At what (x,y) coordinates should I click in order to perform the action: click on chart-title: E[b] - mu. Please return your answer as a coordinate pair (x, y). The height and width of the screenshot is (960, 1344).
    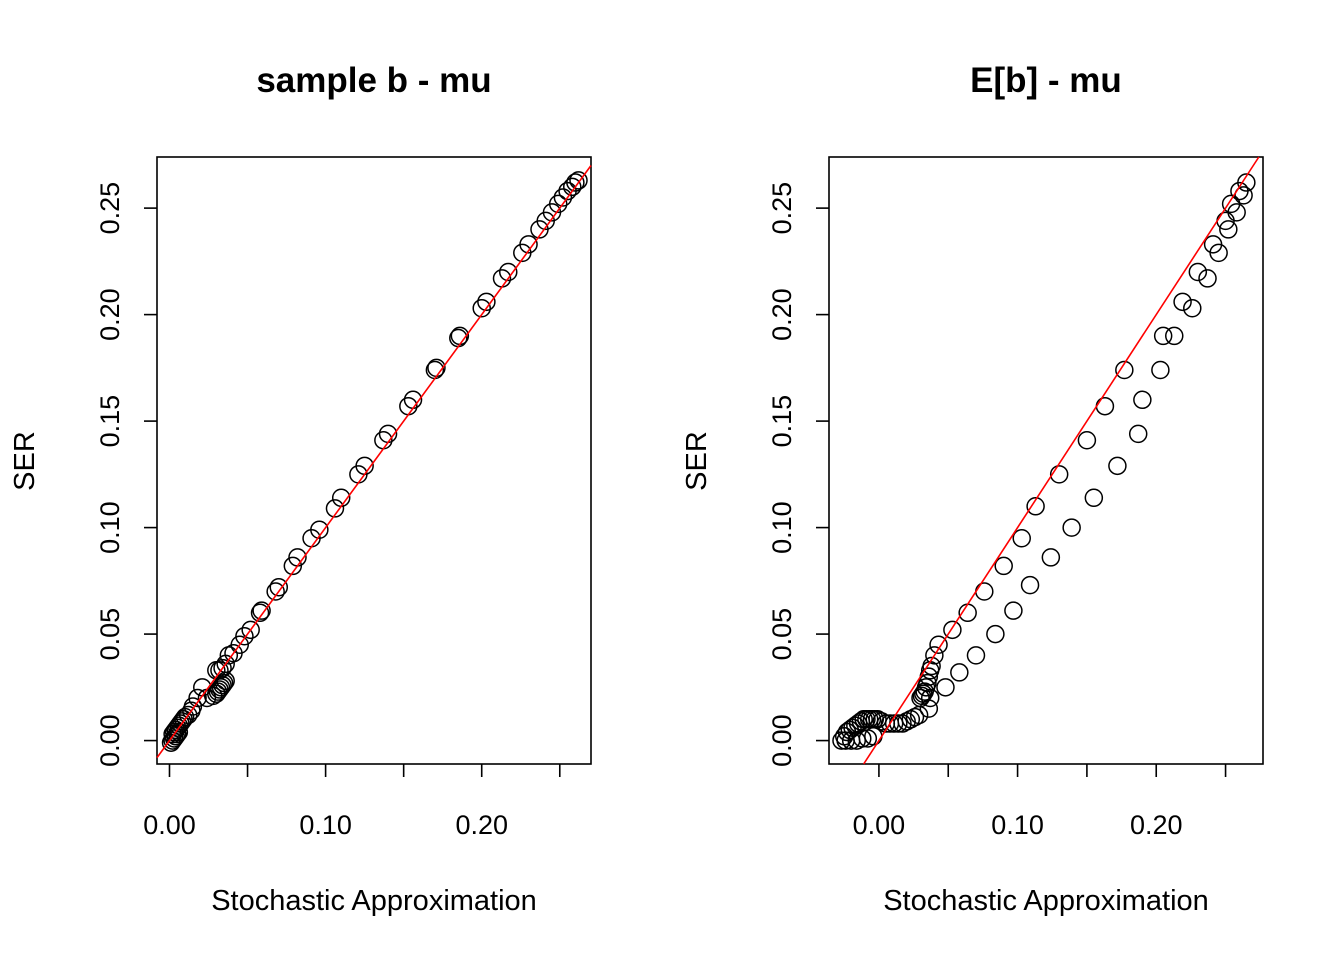
    Looking at the image, I should click on (1046, 80).